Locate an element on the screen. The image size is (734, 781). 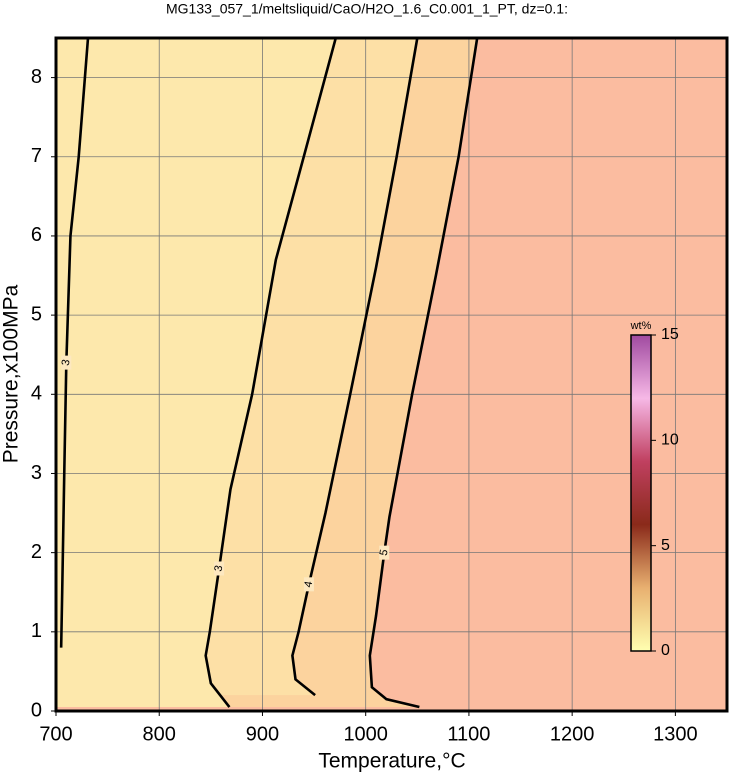
y-tick-label: 6 is located at coordinates (36, 235).